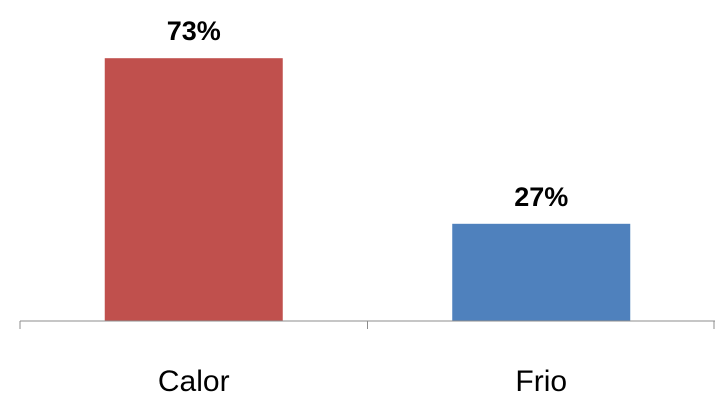  What do you see at coordinates (194, 31) in the screenshot?
I see `data-label-calor: 73%` at bounding box center [194, 31].